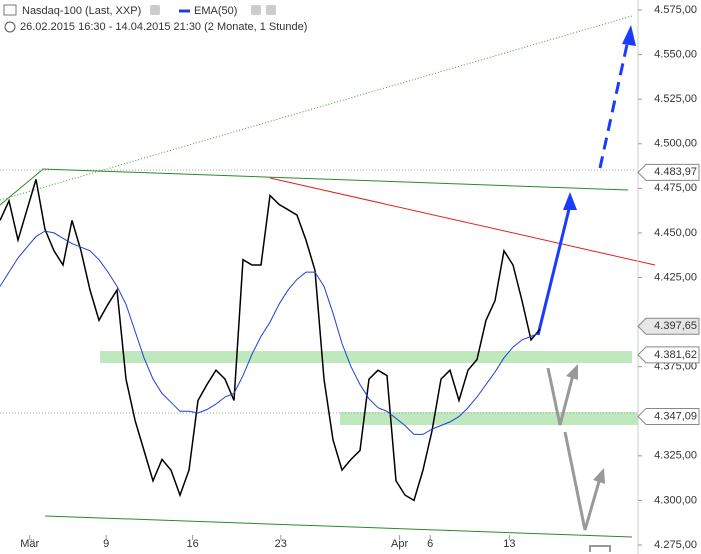 This screenshot has width=701, height=554. Describe the element at coordinates (675, 367) in the screenshot. I see `y-tick-label: 4.375,00` at that location.